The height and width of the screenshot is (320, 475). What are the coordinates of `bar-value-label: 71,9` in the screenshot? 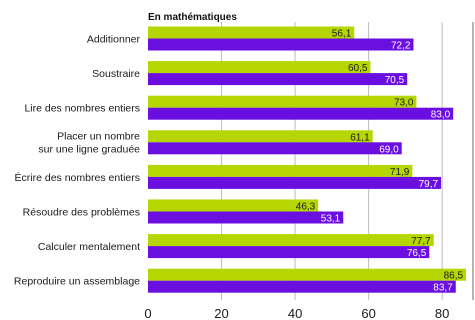 It's located at (400, 172).